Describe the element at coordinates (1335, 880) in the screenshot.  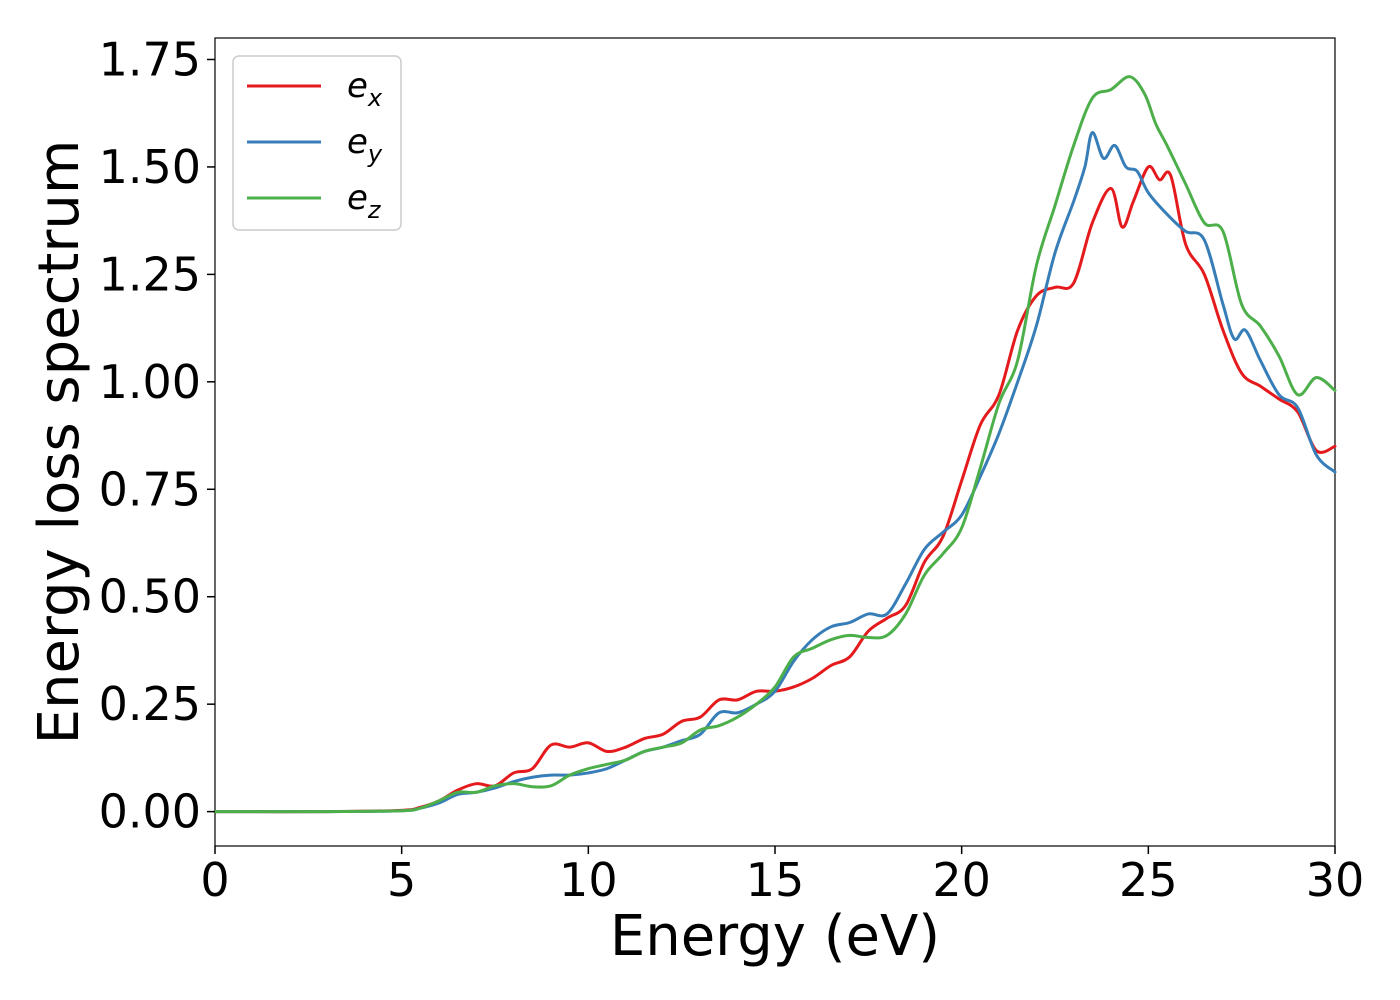
I see `x-tick-label: 30` at that location.